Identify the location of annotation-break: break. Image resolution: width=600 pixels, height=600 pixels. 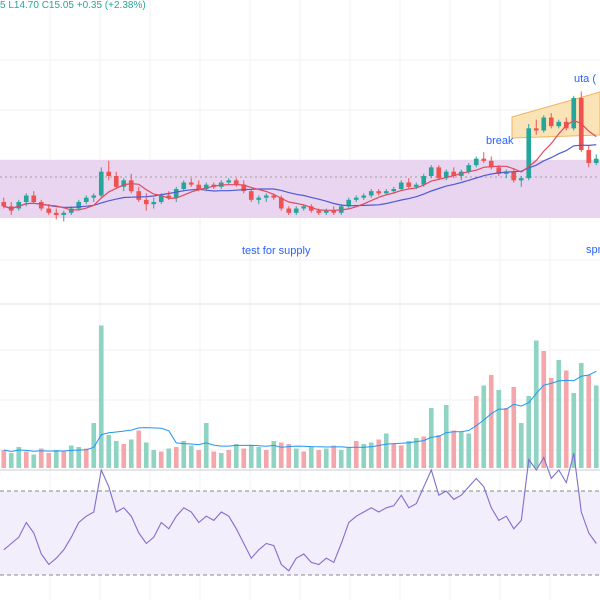
(500, 141).